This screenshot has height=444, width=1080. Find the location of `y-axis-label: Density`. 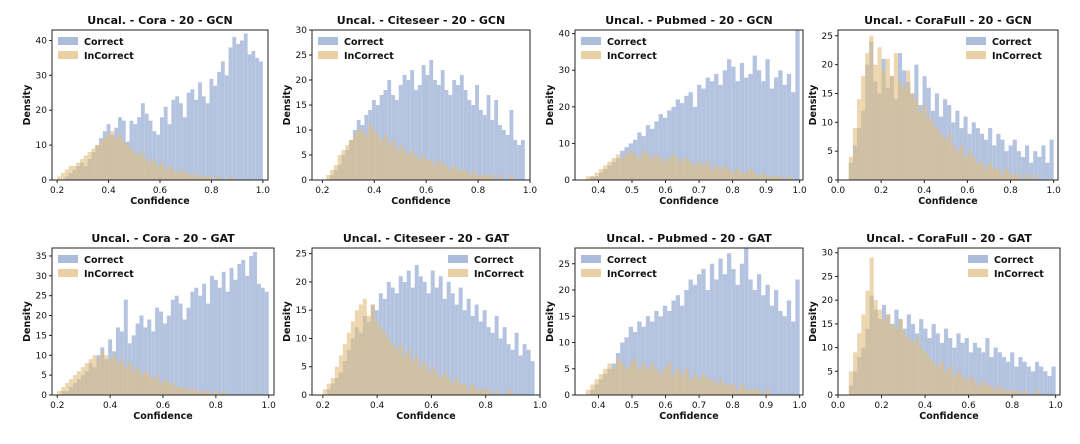

y-axis-label: Density is located at coordinates (287, 105).